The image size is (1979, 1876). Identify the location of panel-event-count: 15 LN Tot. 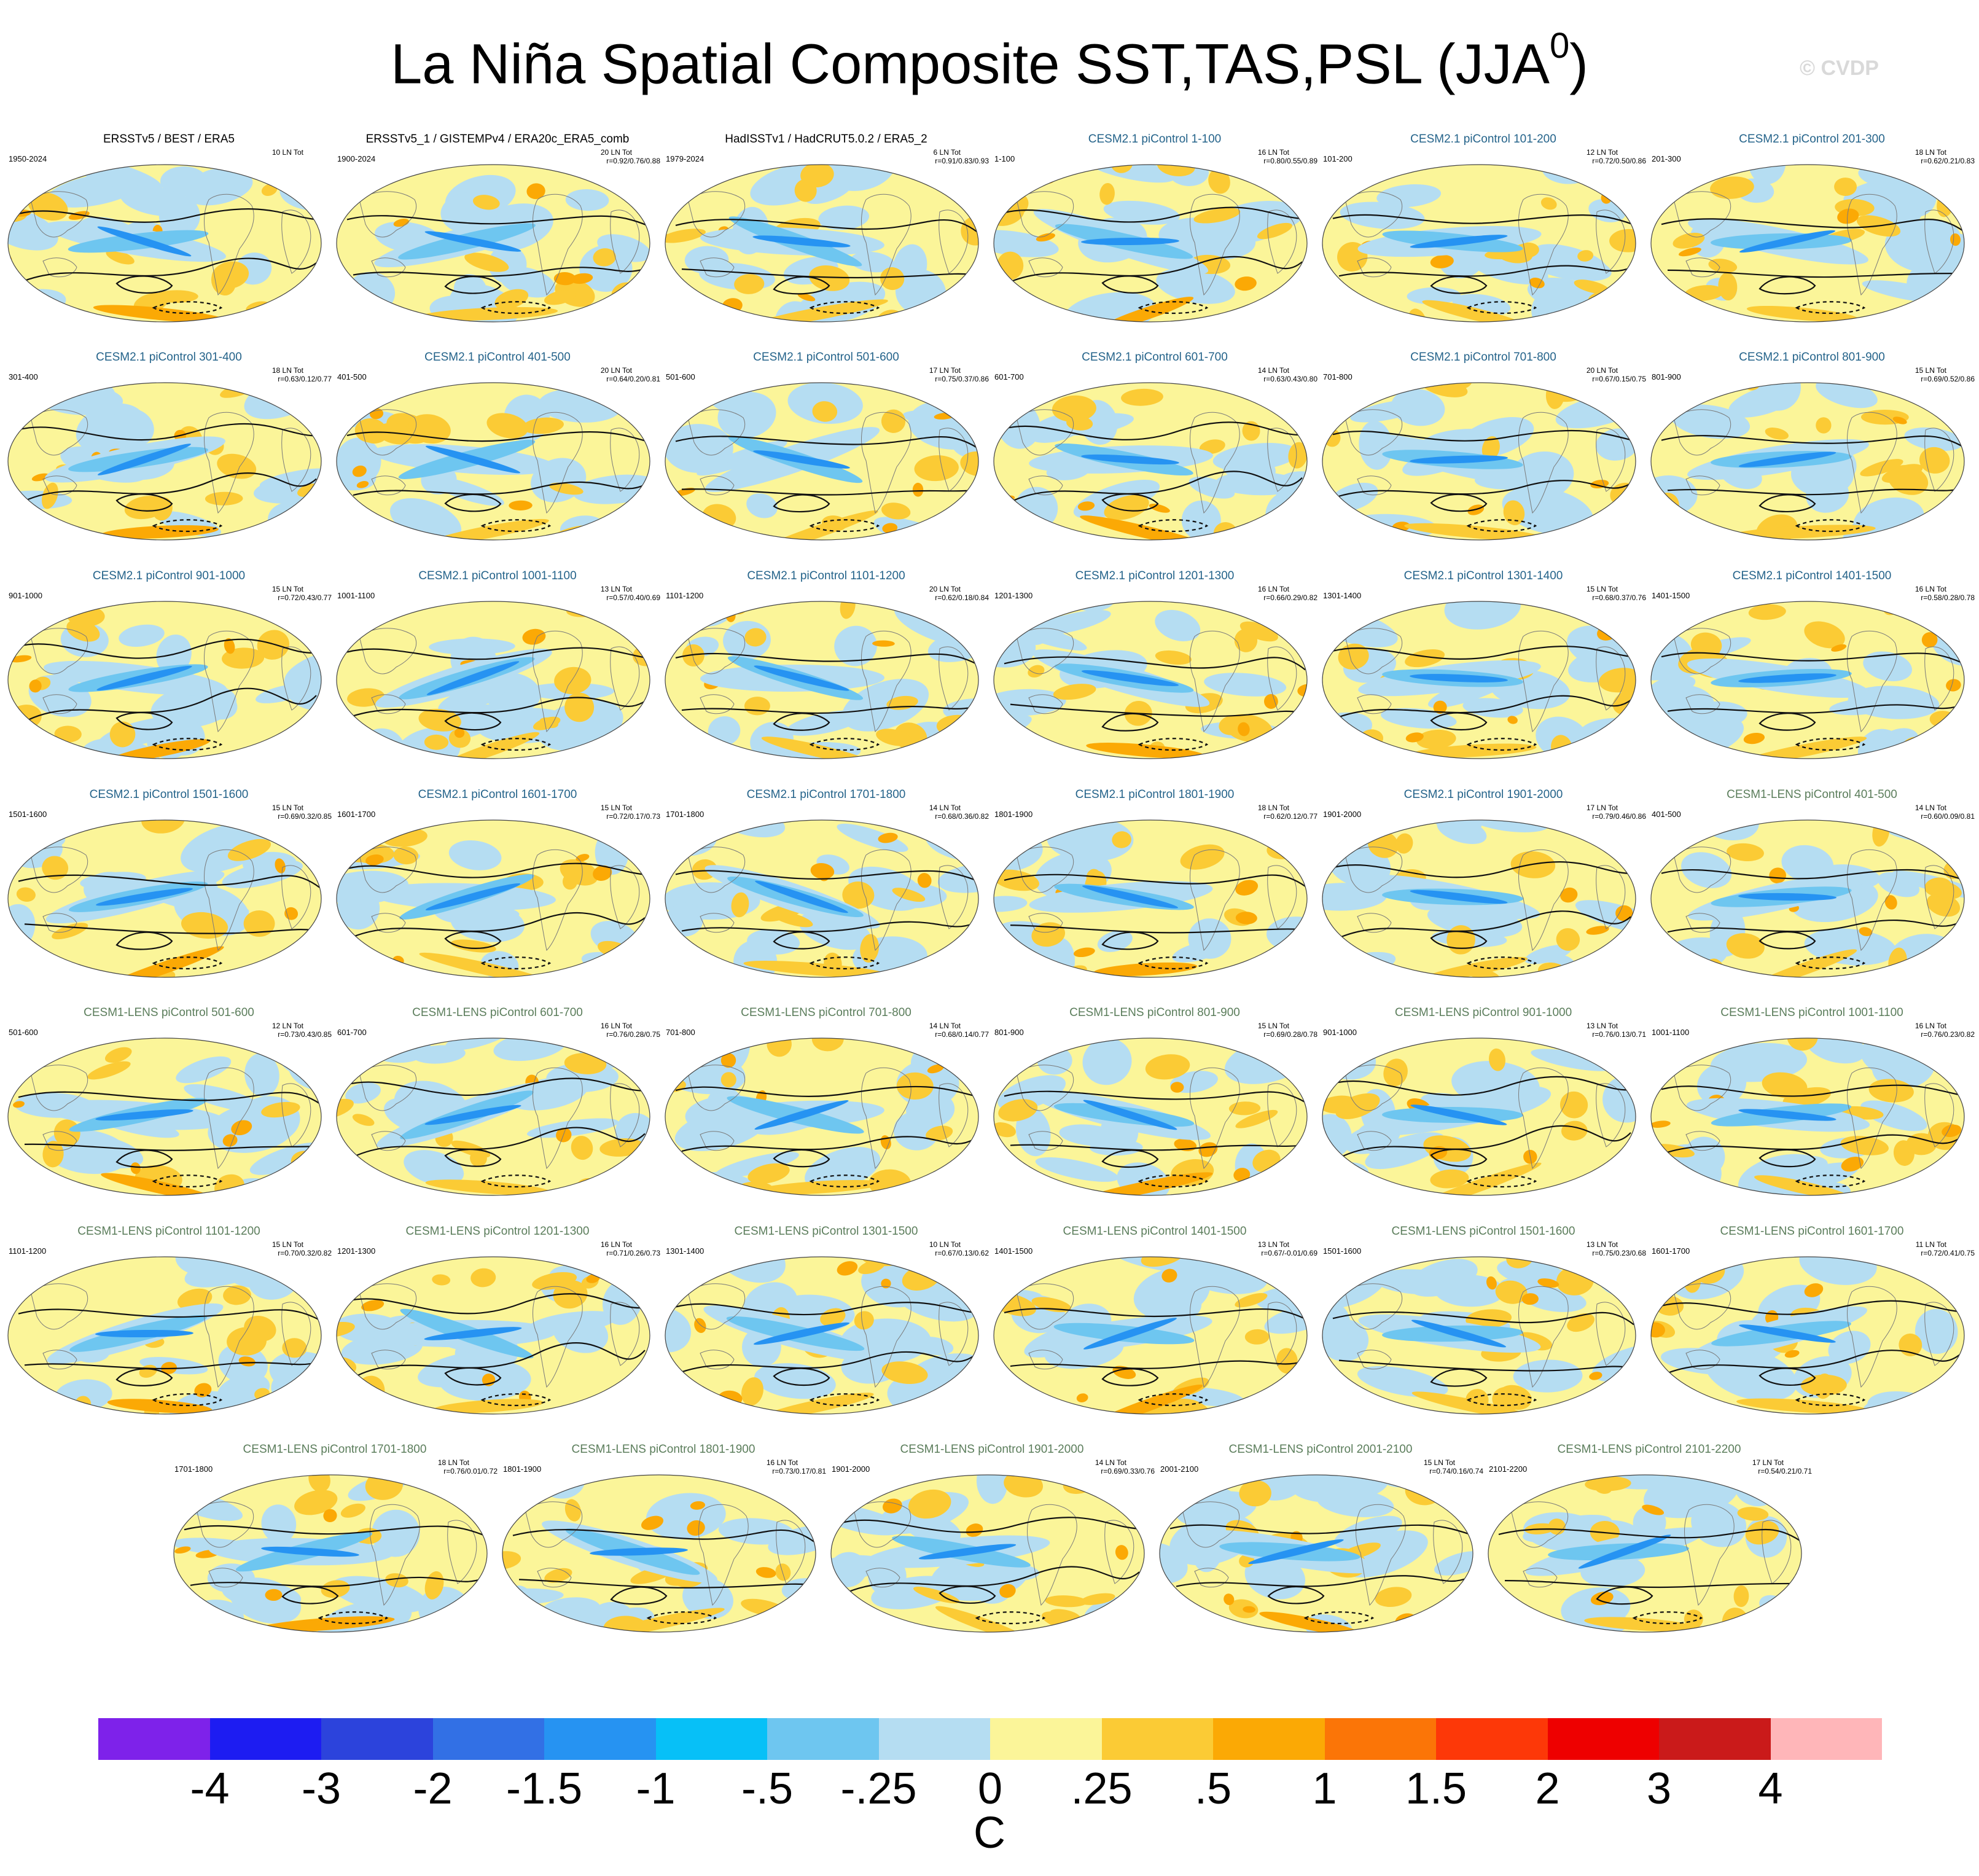
(1439, 1462).